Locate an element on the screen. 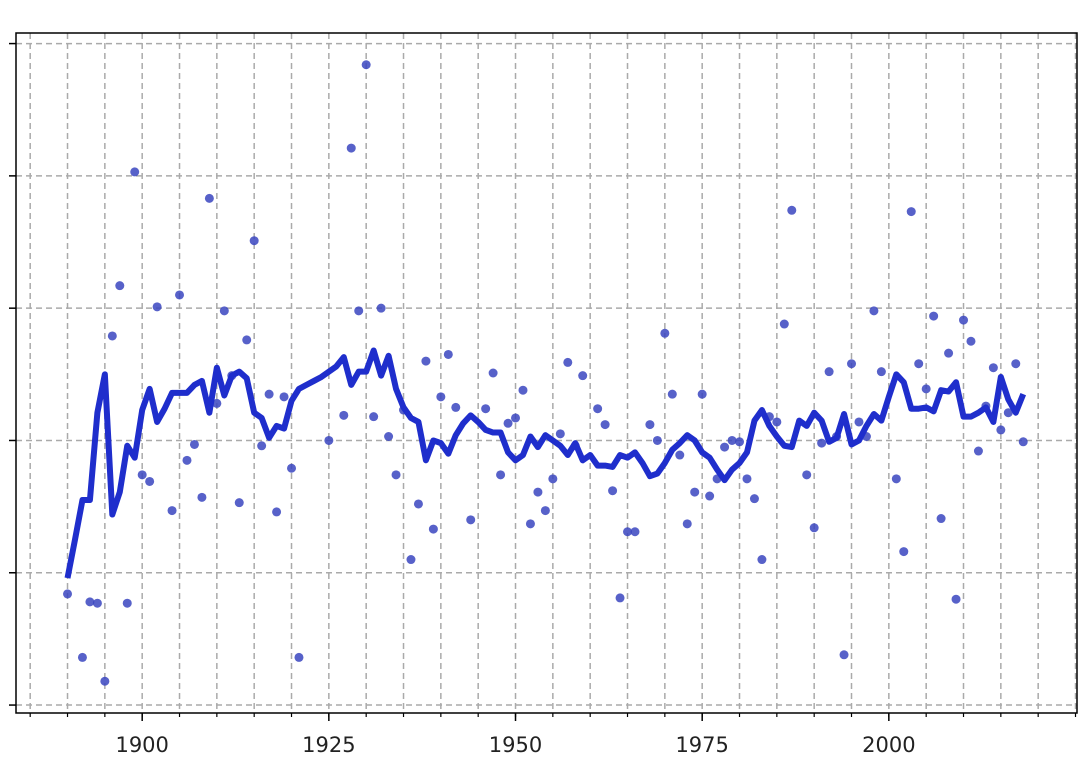 The width and height of the screenshot is (1091, 769). x-tick-label: 1925 is located at coordinates (328, 745).